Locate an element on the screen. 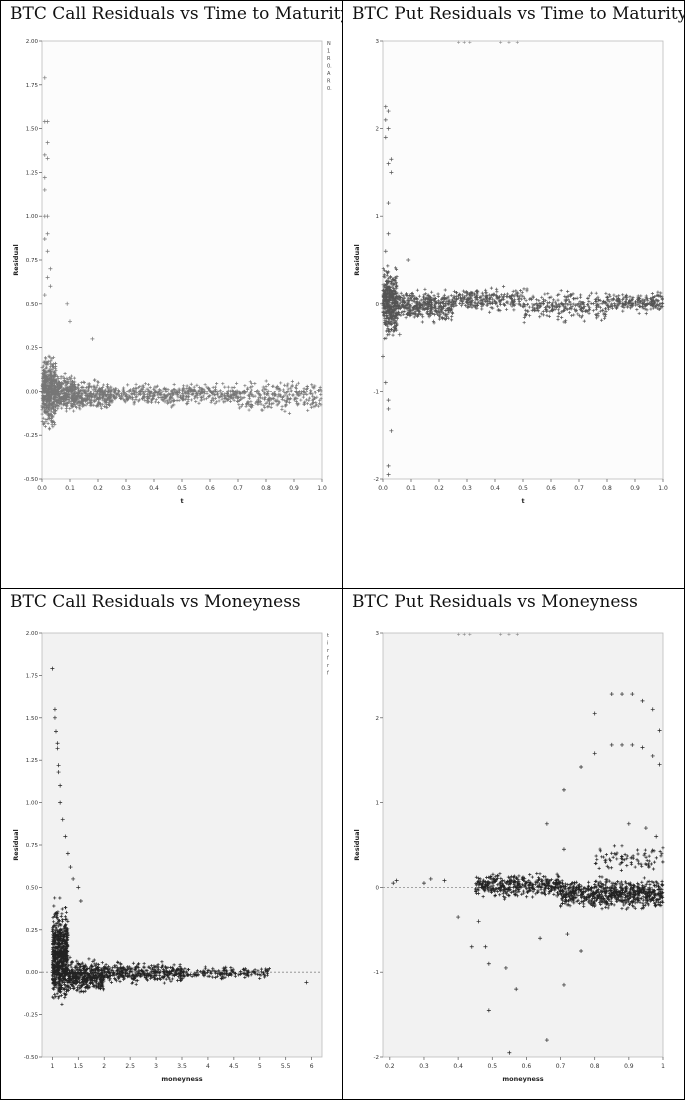 The height and width of the screenshot is (1100, 685). panel-title: BTC Put Residuals vs Time to Maturity is located at coordinates (518, 14).